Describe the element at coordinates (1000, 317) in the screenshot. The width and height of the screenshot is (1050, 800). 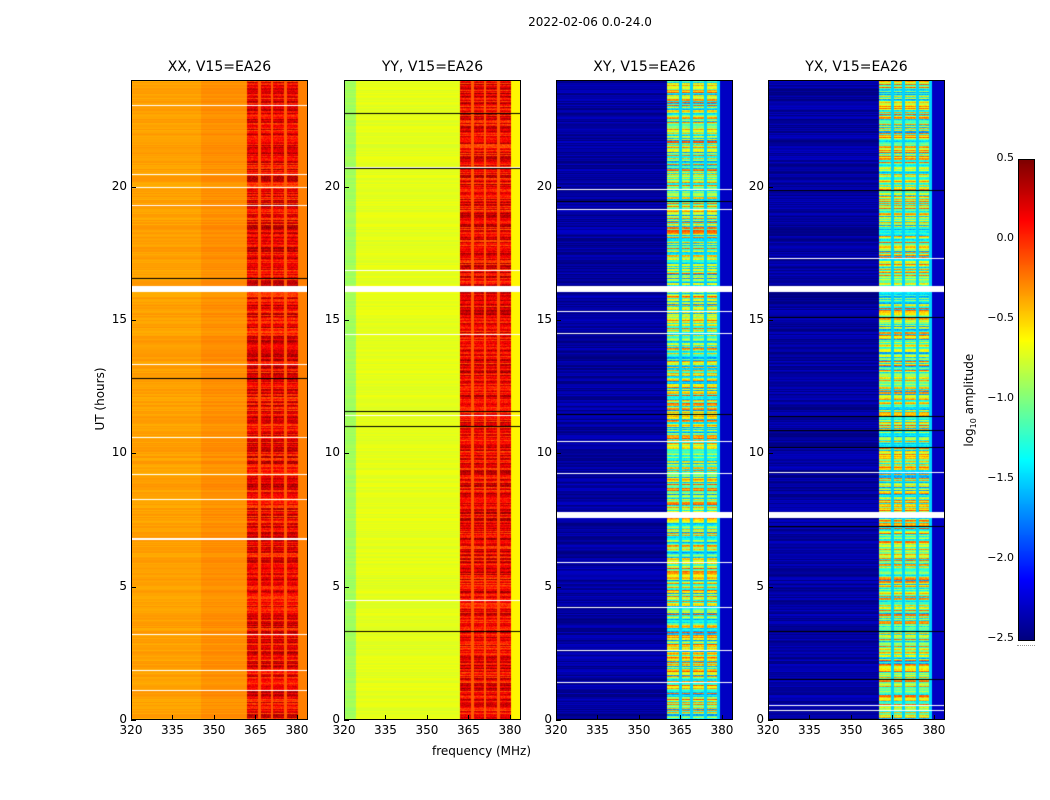
I see `colorbar-tick-label: −0.5` at that location.